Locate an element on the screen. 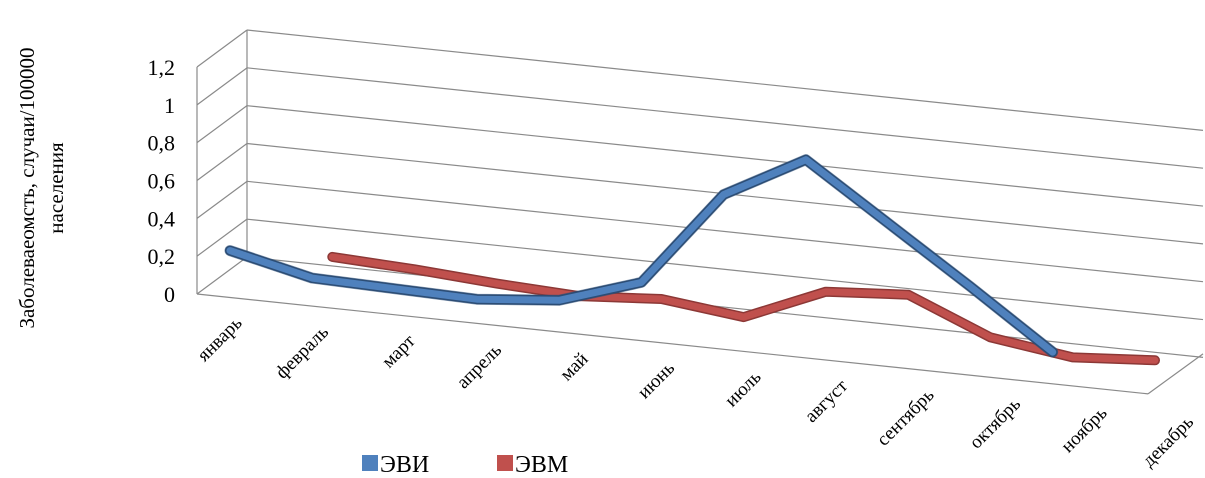  y-tick-label: 0,6 is located at coordinates (162, 181).